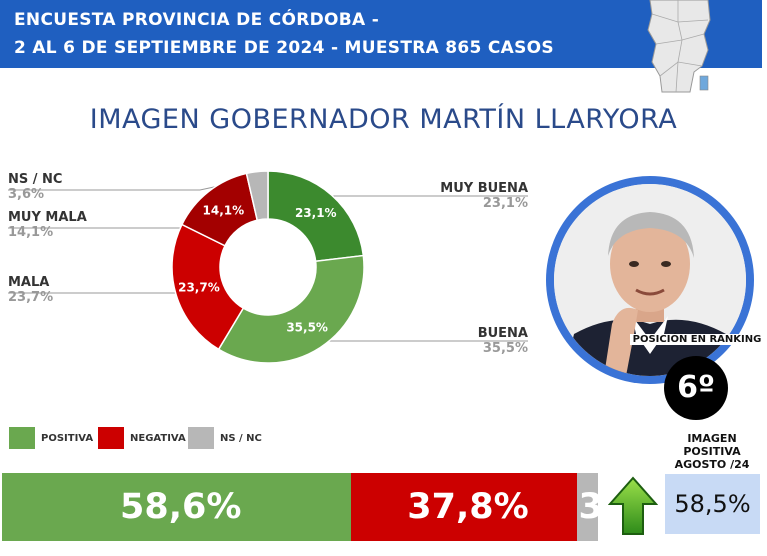  What do you see at coordinates (505, 348) in the screenshot?
I see `label-buena-value: 35,5%` at bounding box center [505, 348].